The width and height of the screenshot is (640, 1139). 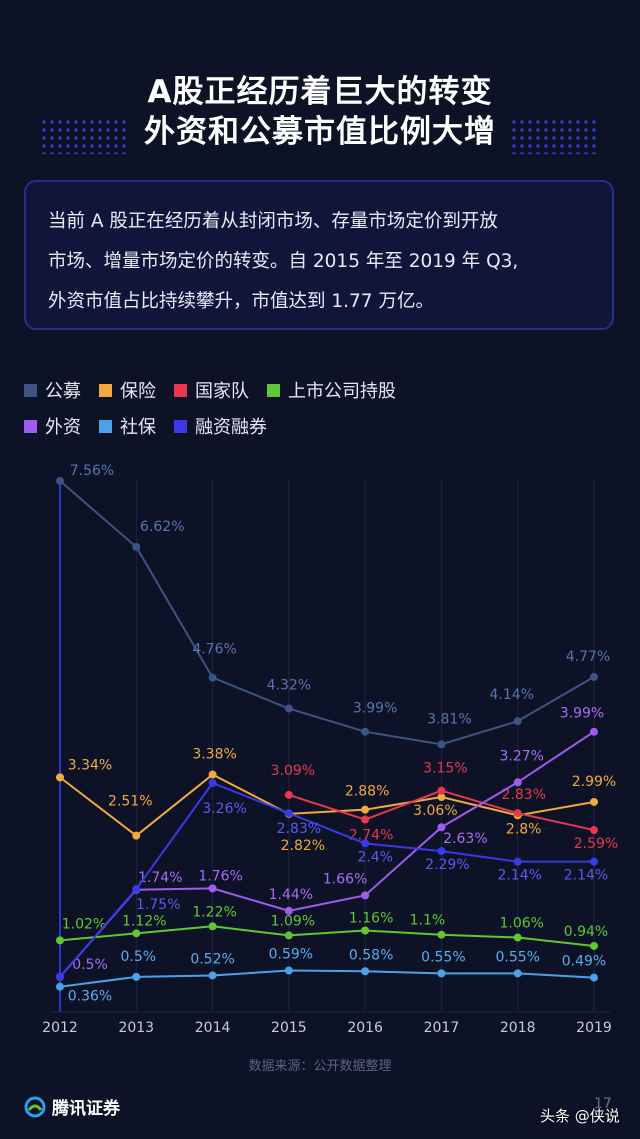 What do you see at coordinates (220, 426) in the screenshot?
I see `legend-item: 融资融券` at bounding box center [220, 426].